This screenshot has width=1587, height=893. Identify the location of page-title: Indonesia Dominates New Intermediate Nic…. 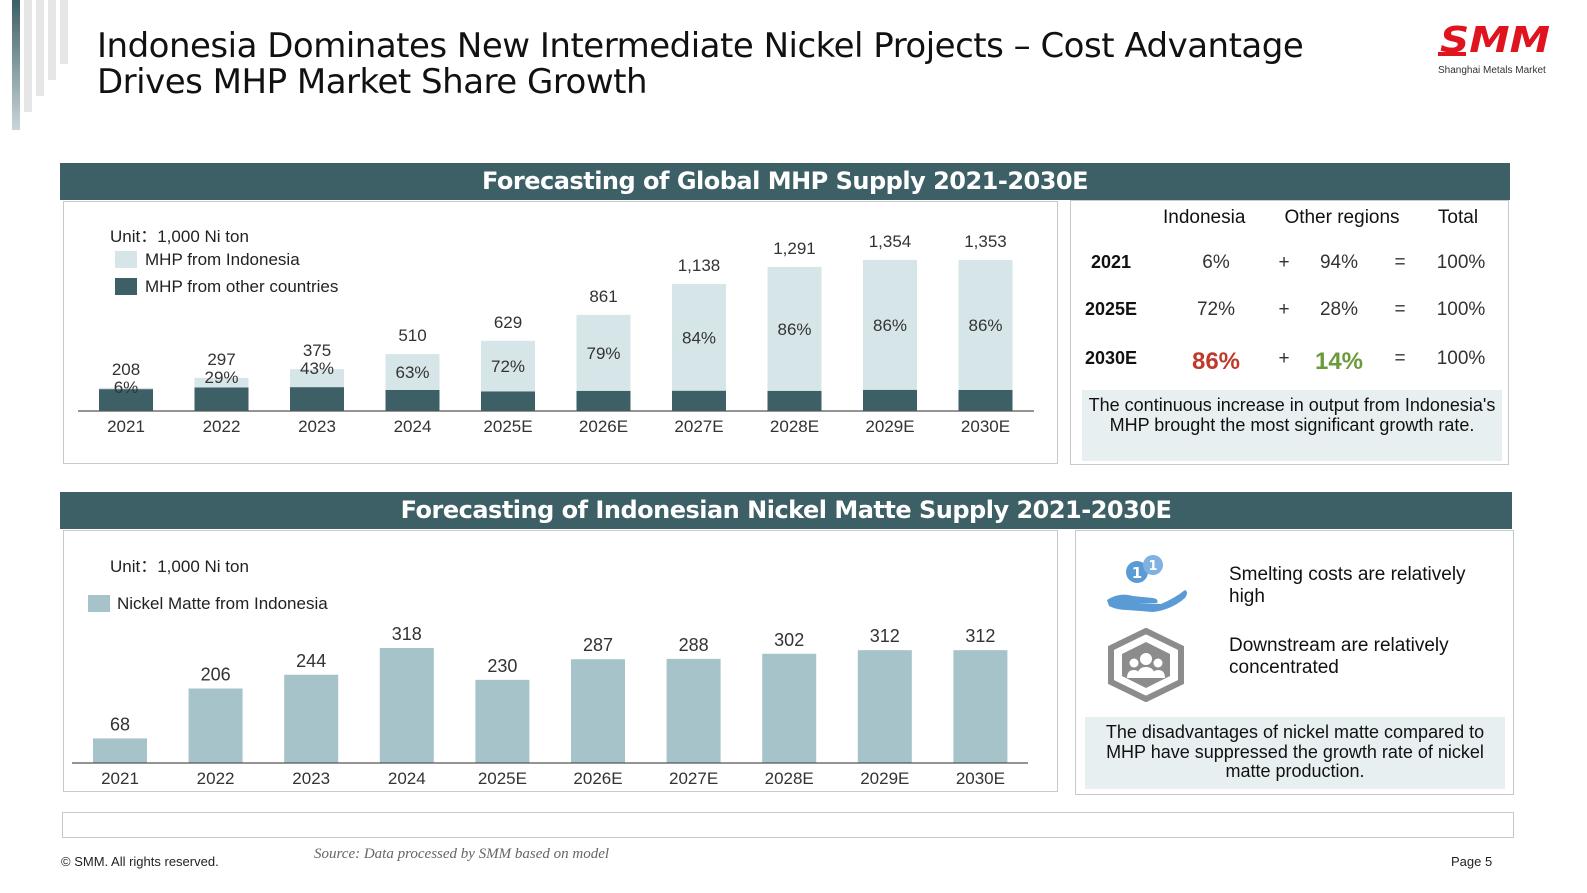
(700, 64).